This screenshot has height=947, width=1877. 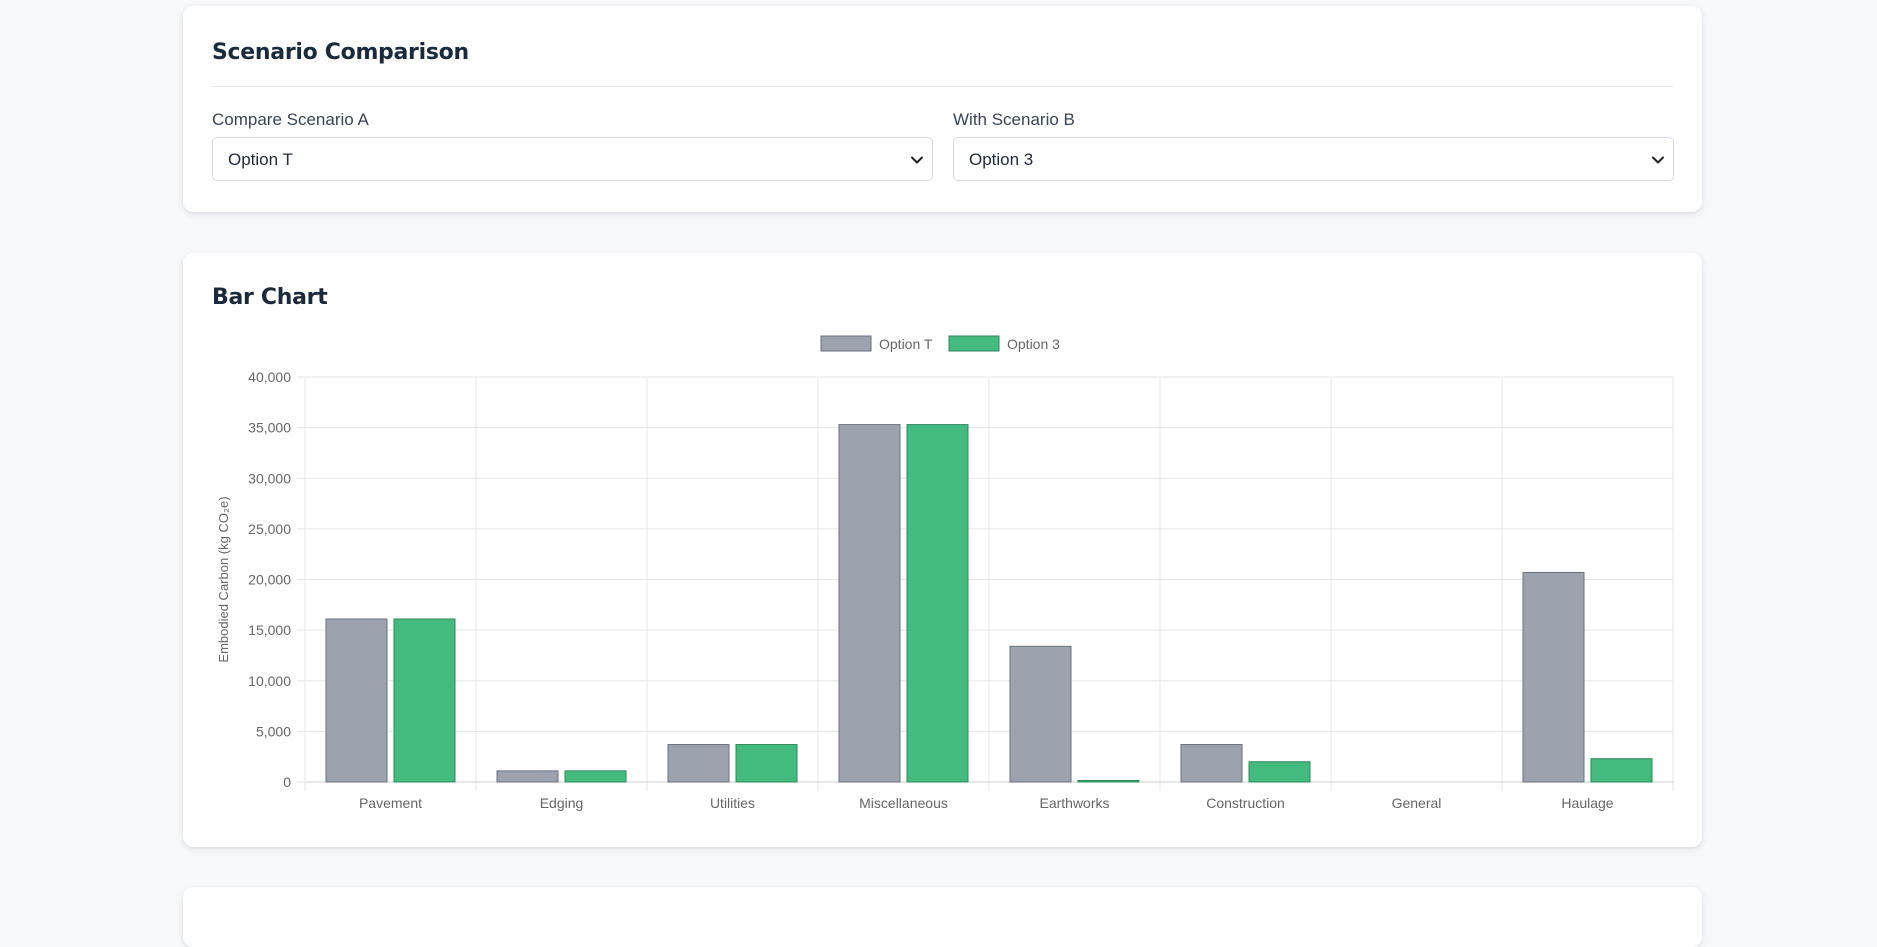 What do you see at coordinates (906, 344) in the screenshot?
I see `legend-label: Option T` at bounding box center [906, 344].